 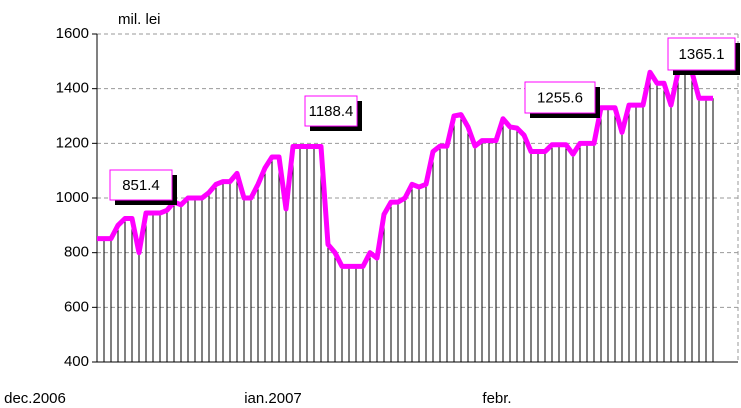 I want to click on x-tick-label: ian.2007, so click(x=273, y=398).